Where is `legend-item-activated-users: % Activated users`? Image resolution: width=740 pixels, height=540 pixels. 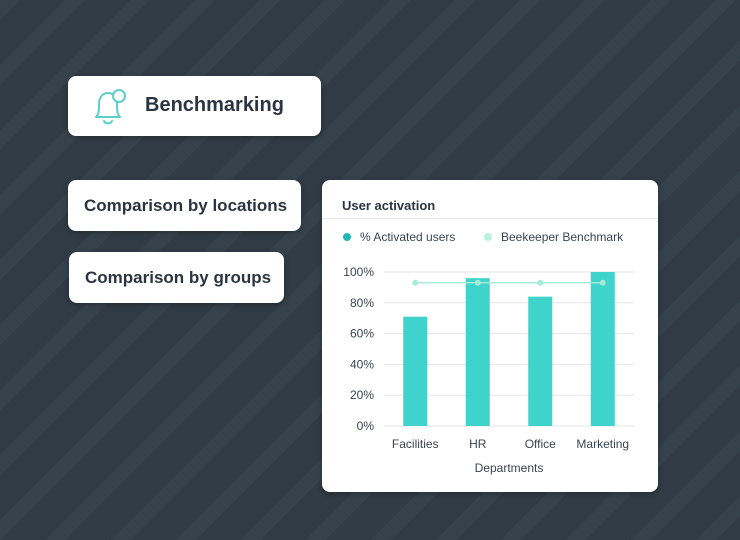
legend-item-activated-users: % Activated users is located at coordinates (399, 237).